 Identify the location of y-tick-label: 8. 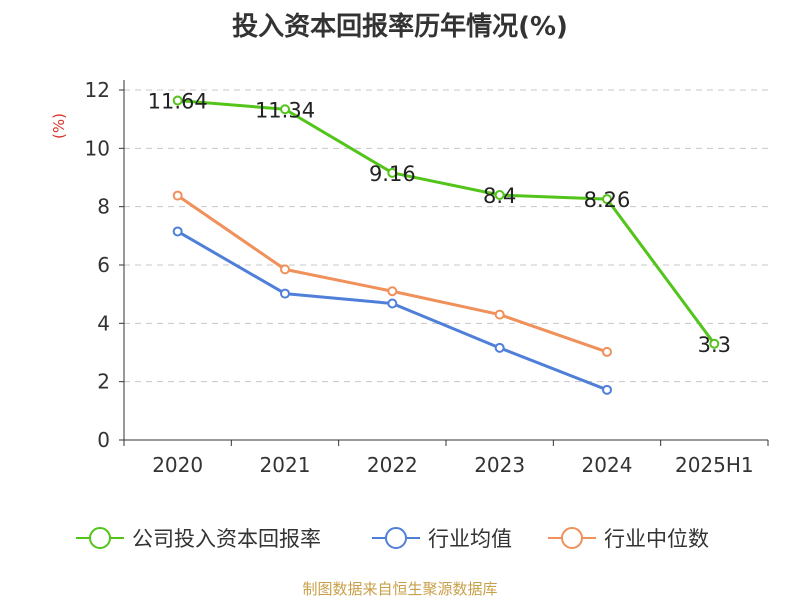
(103, 207).